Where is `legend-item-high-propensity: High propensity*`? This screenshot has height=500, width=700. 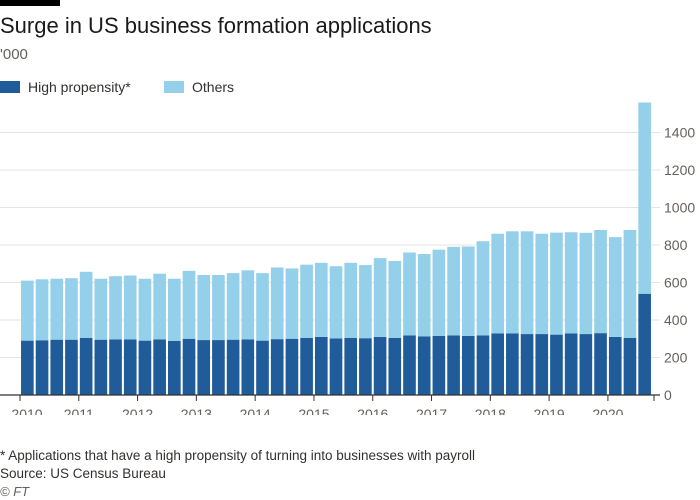
legend-item-high-propensity: High propensity* is located at coordinates (65, 87).